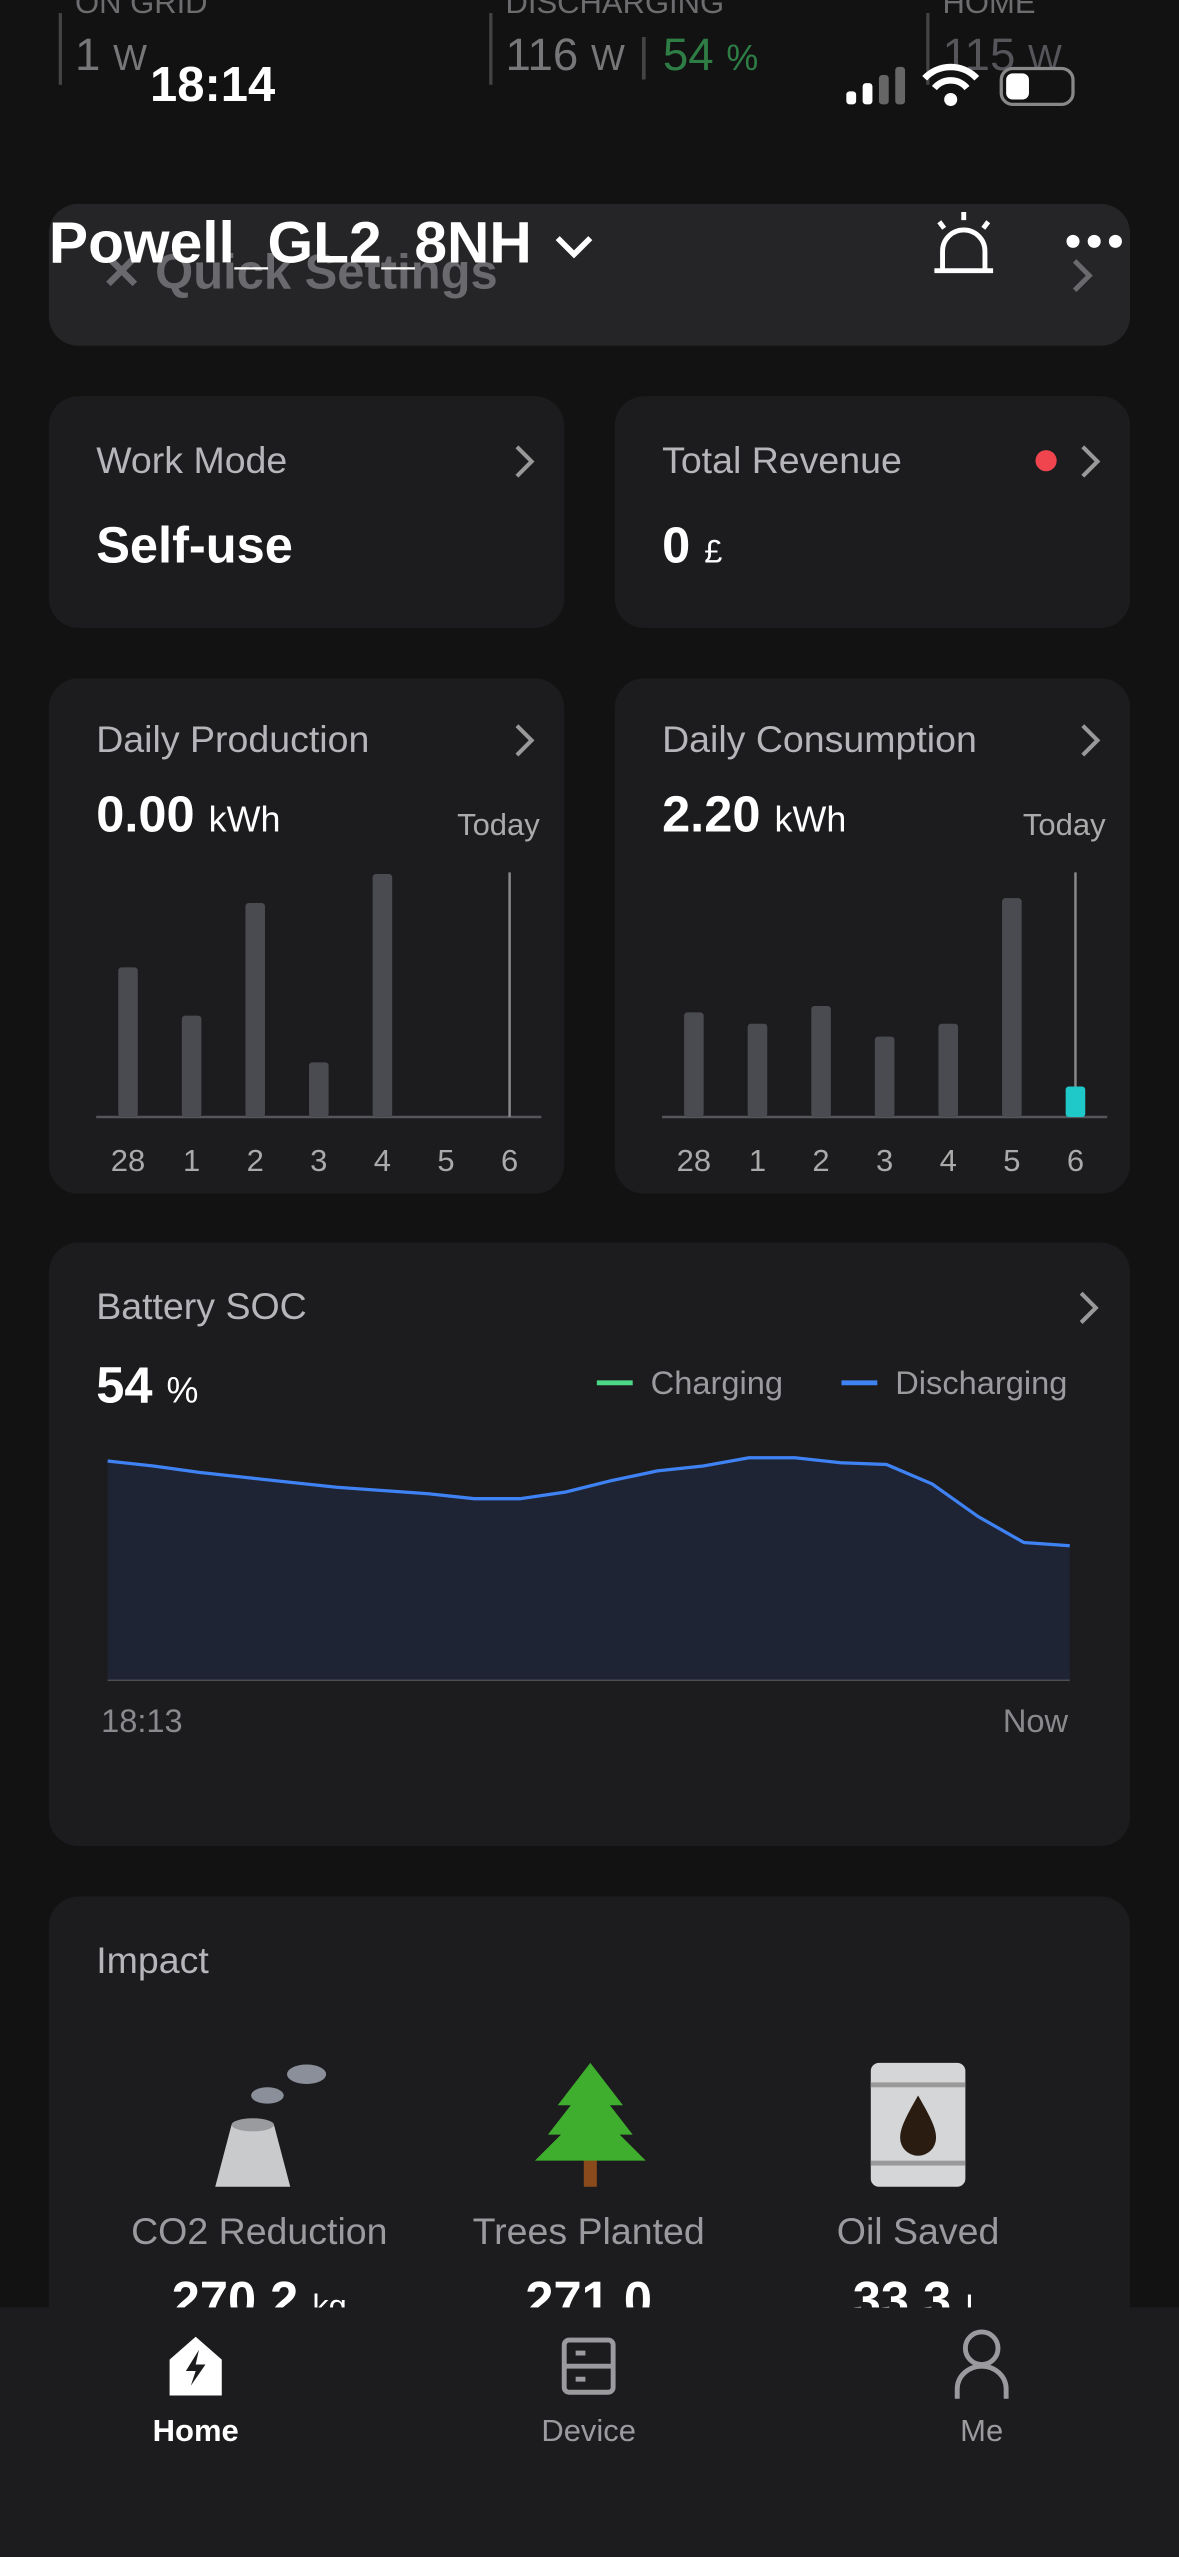  Describe the element at coordinates (194, 545) in the screenshot. I see `work-mode-value: Self-use` at that location.